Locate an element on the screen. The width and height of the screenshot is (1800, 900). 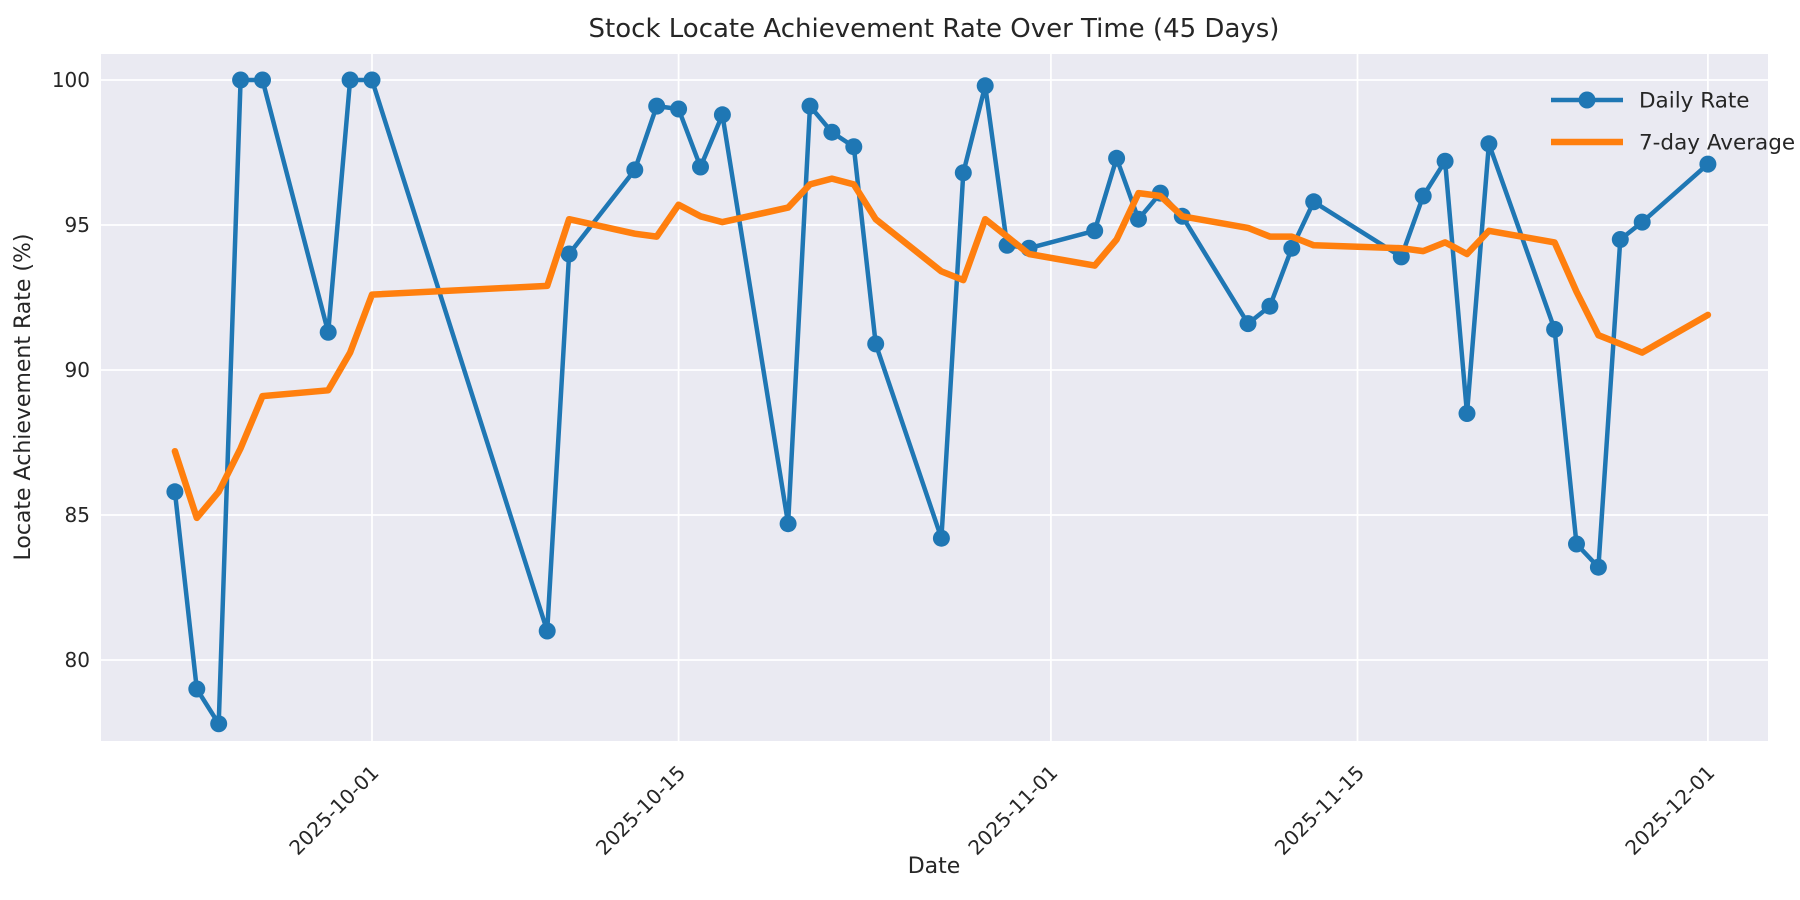
y-tick-label: 90 is located at coordinates (77, 370).